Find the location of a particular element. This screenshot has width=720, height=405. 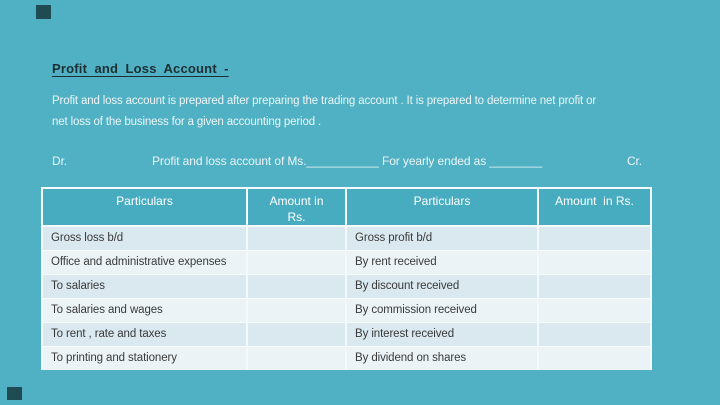

table-cell: Gross loss b/d is located at coordinates (144, 237).